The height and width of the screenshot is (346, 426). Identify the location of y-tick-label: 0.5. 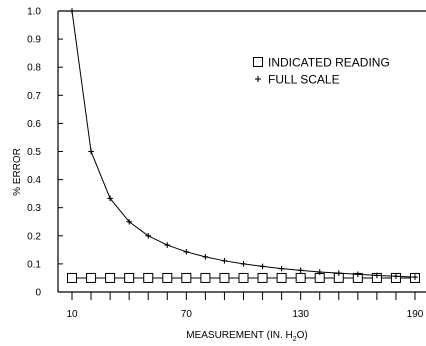
(34, 152).